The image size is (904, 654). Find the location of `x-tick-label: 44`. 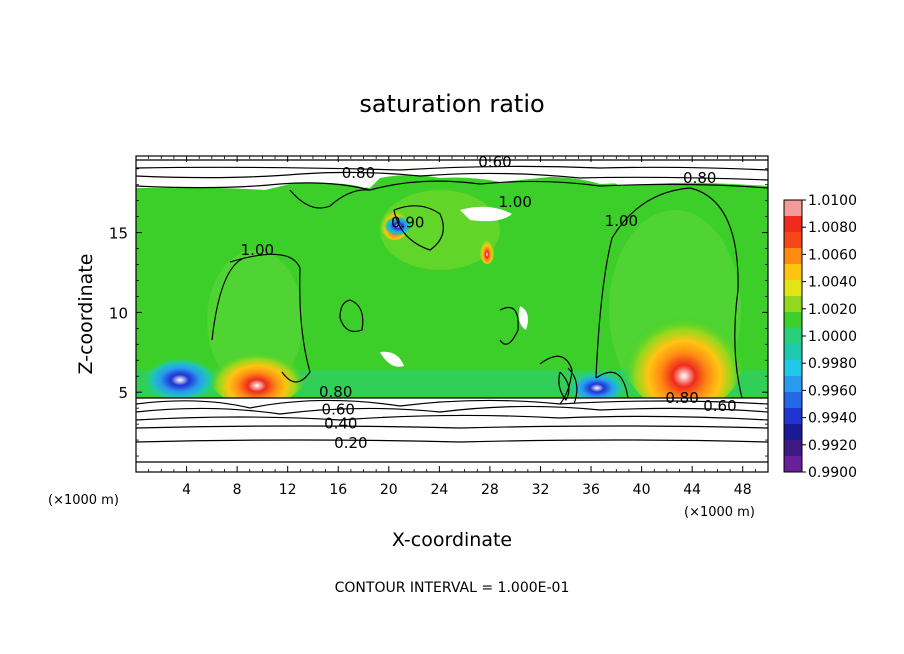

x-tick-label: 44 is located at coordinates (692, 490).